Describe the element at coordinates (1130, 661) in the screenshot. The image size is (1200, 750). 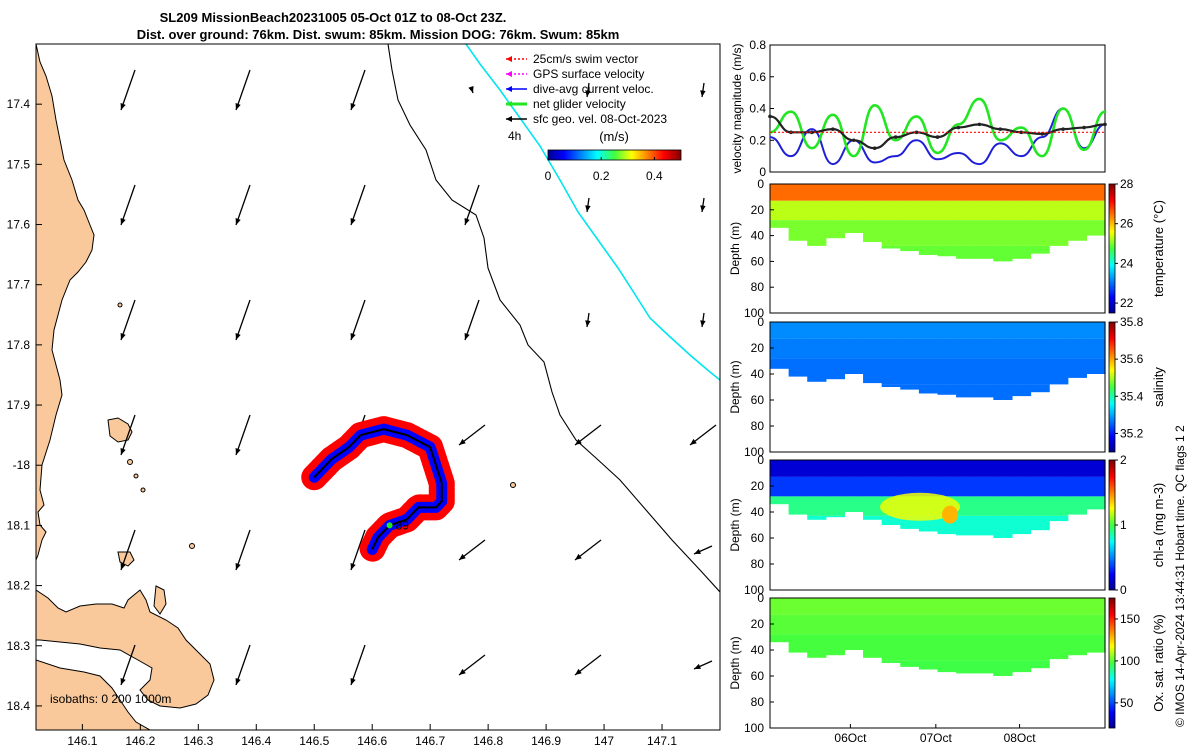
I see `colorbar-tick-label: 100` at that location.